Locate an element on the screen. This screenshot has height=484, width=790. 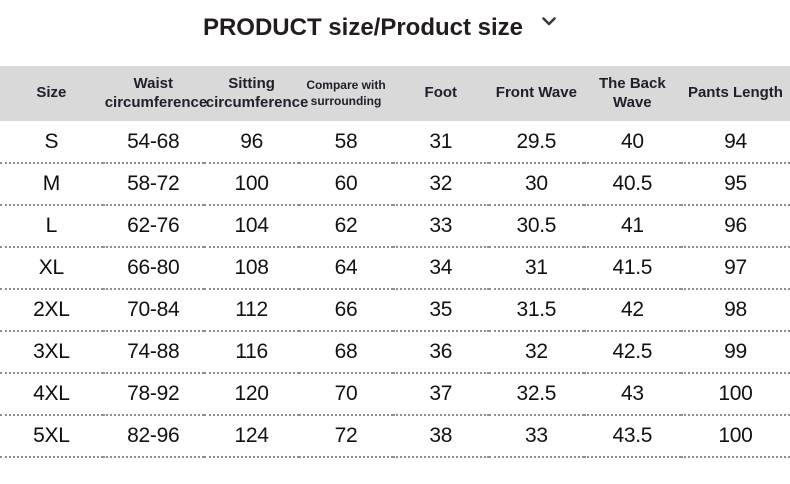
value-cell: 31.5 is located at coordinates (536, 309).